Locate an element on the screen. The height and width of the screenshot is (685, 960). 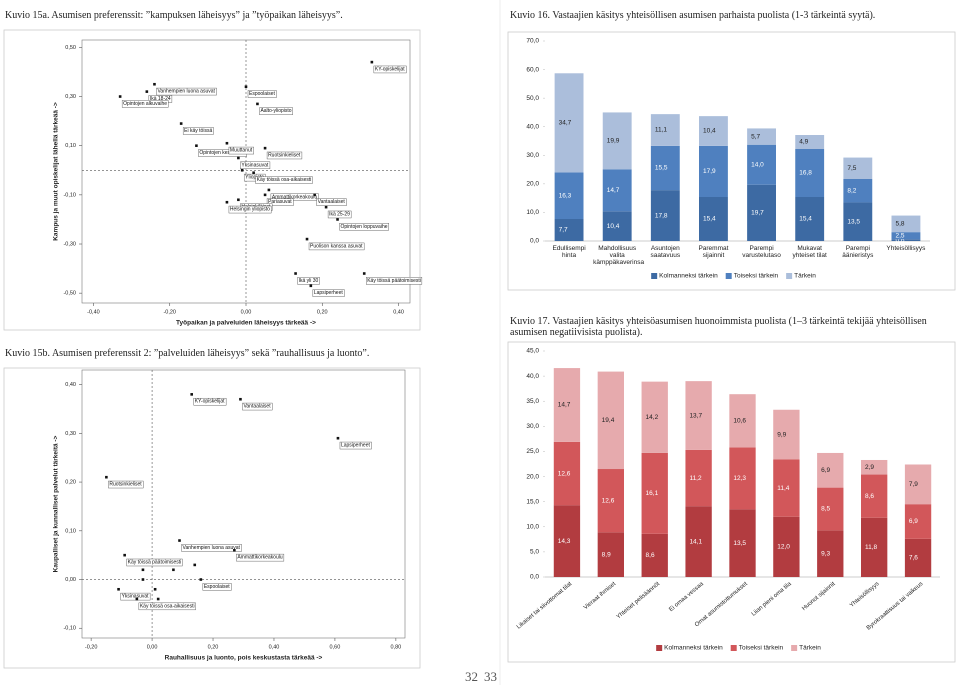
point-label: Espoolaiset is located at coordinates (217, 587).